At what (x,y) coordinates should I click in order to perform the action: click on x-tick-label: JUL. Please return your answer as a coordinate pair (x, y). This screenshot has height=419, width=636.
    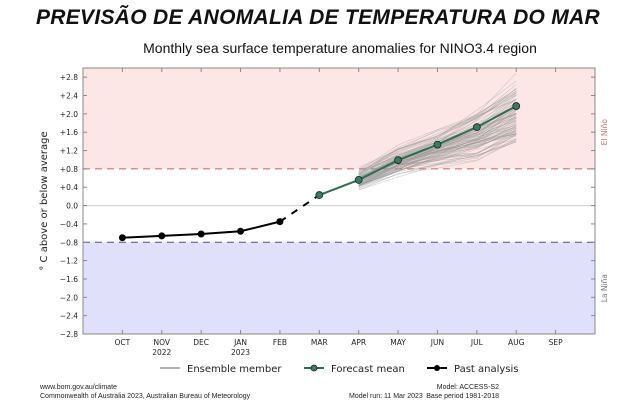
    Looking at the image, I should click on (477, 342).